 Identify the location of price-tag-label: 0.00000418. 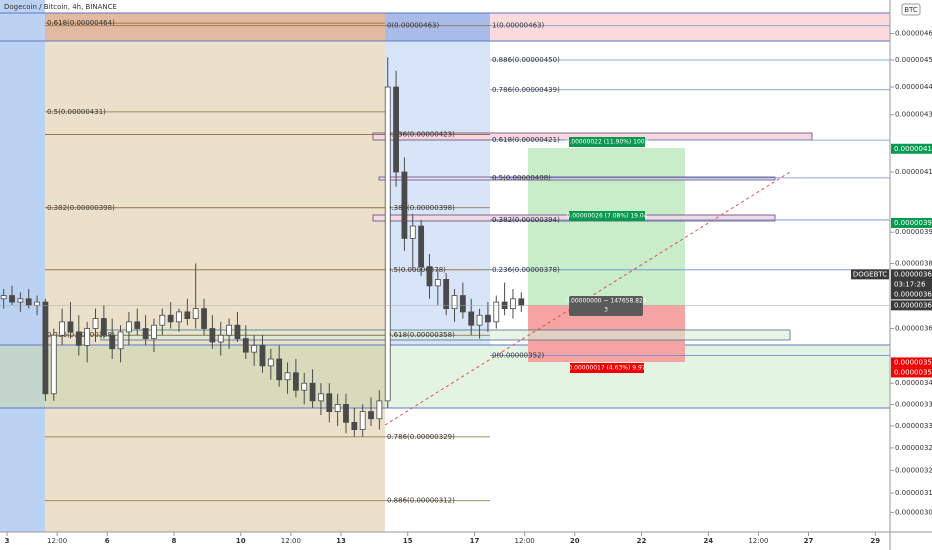
(913, 149).